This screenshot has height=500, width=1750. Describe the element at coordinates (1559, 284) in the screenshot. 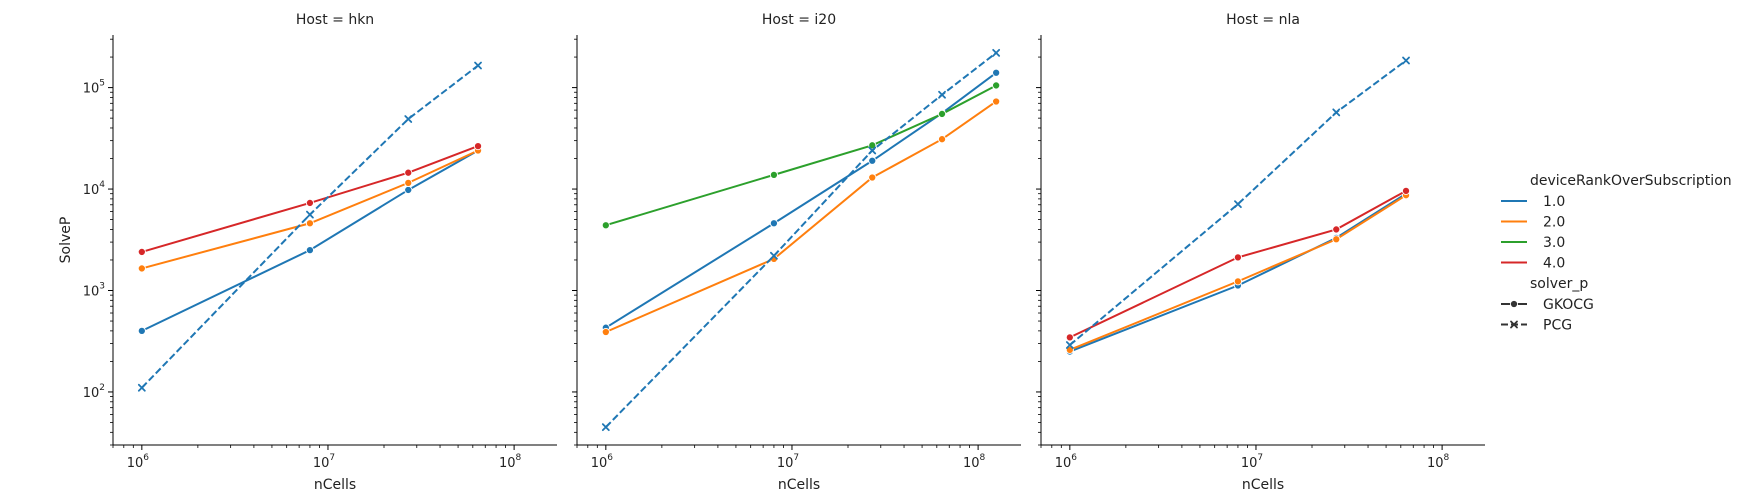

I see `legend-style-title: solver_p` at that location.